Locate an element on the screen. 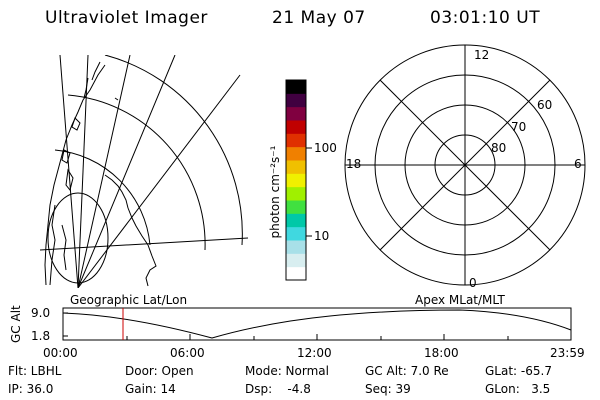 Image resolution: width=600 pixels, height=400 pixels. right-map-title: Apex MLat/MLT is located at coordinates (460, 300).